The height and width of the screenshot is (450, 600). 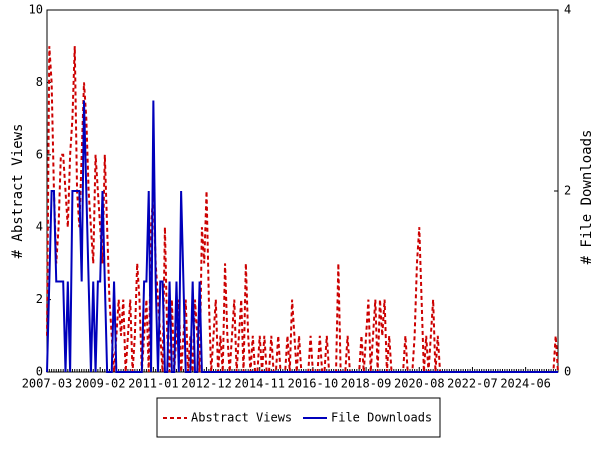 What do you see at coordinates (18, 191) in the screenshot?
I see `y-axis-title: # Abstract Views` at bounding box center [18, 191].